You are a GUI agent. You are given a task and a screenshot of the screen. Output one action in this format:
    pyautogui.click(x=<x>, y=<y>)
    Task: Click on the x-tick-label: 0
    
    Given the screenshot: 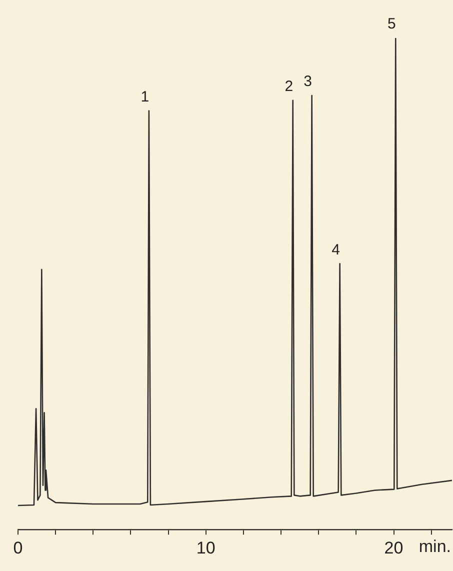 What is the action you would take?
    pyautogui.click(x=18, y=548)
    